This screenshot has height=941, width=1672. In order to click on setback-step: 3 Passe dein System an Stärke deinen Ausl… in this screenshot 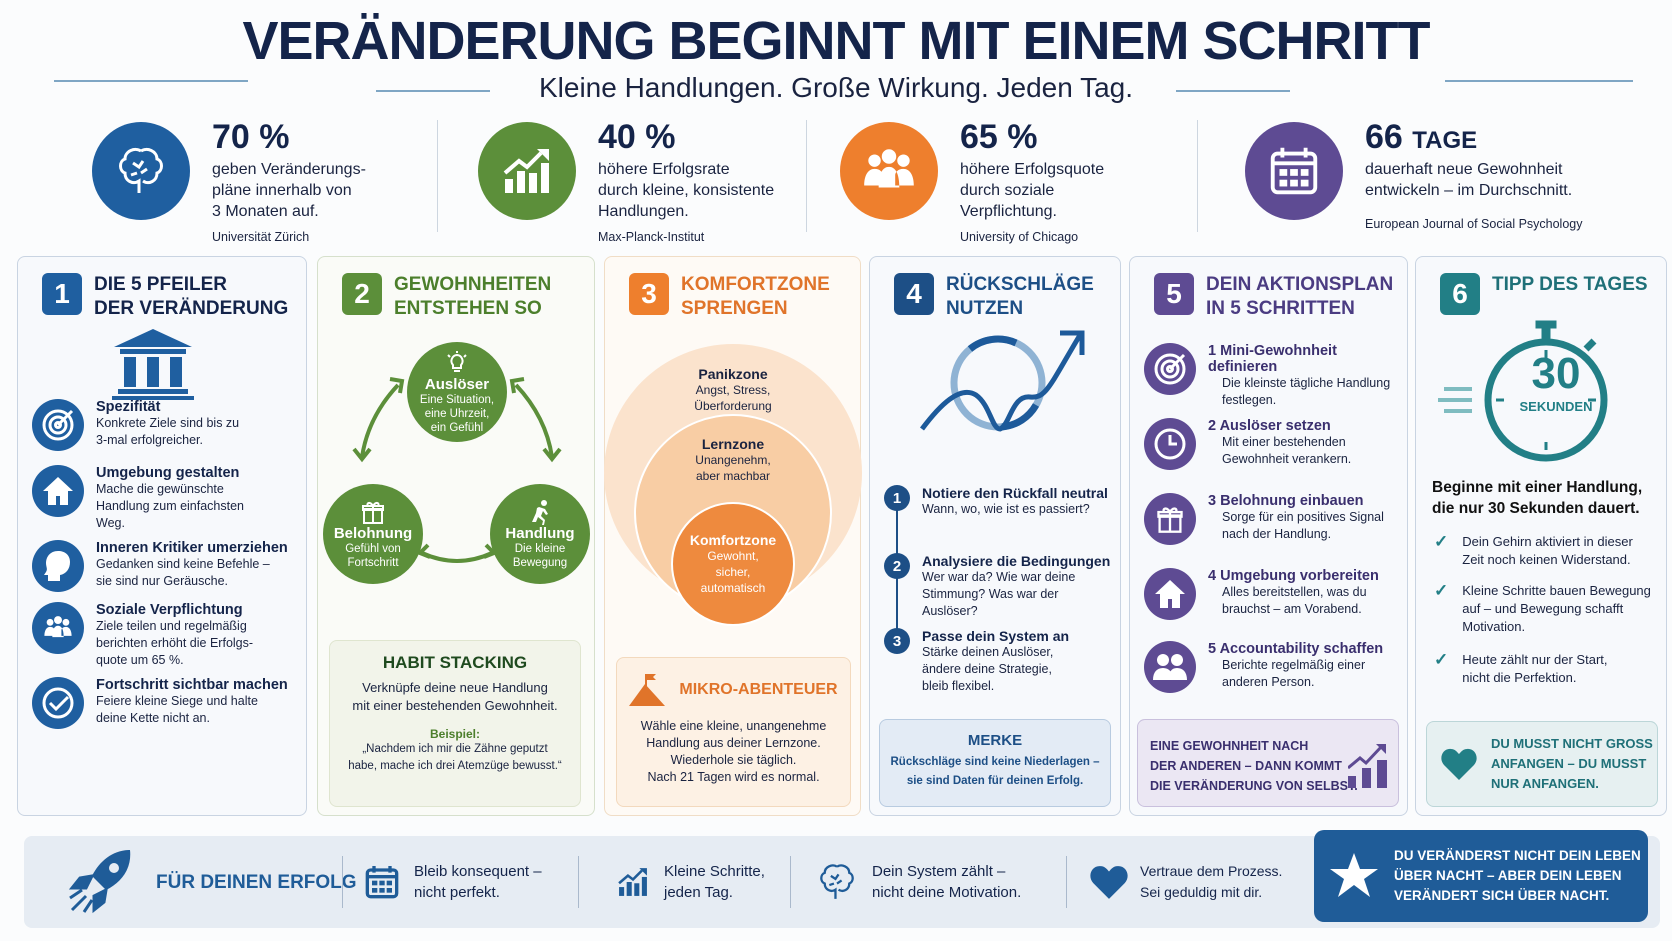, I will do `click(1000, 661)`.